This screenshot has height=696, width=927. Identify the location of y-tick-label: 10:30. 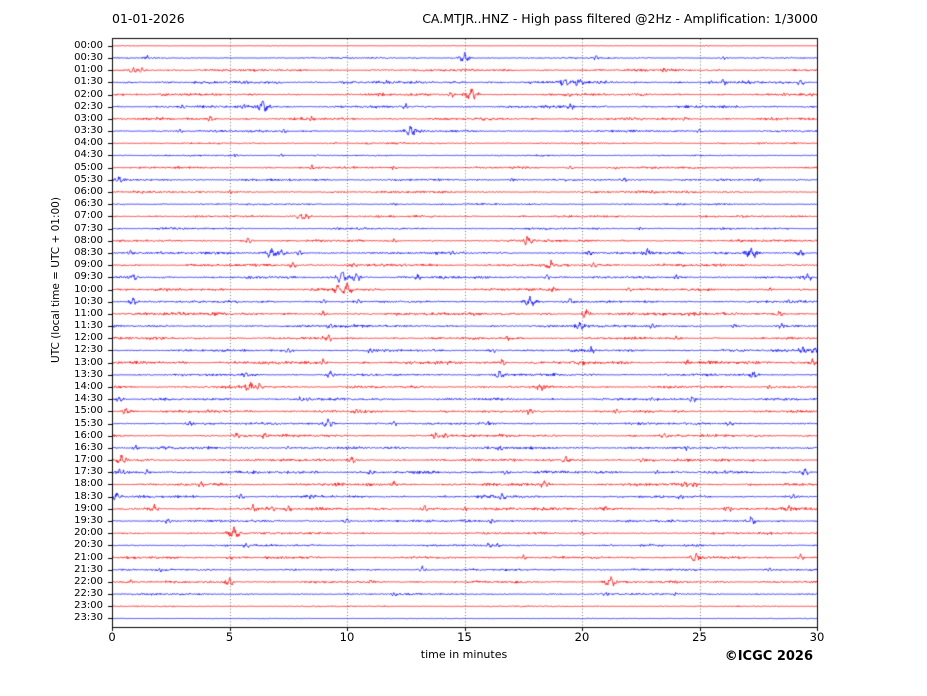
(88, 301).